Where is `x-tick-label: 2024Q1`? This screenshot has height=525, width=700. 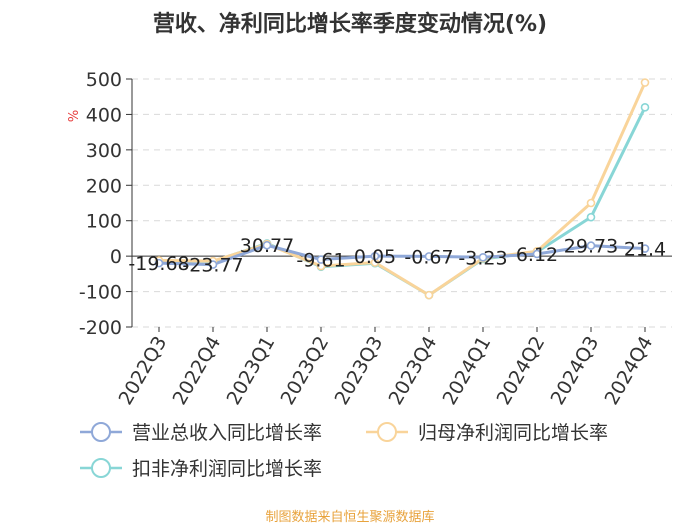
x-tick-label: 2024Q1 is located at coordinates (467, 371).